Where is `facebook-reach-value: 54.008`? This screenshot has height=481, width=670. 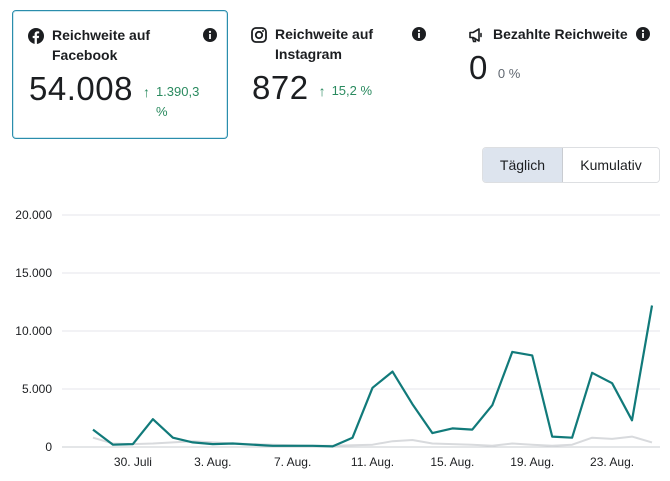 facebook-reach-value: 54.008 is located at coordinates (81, 88).